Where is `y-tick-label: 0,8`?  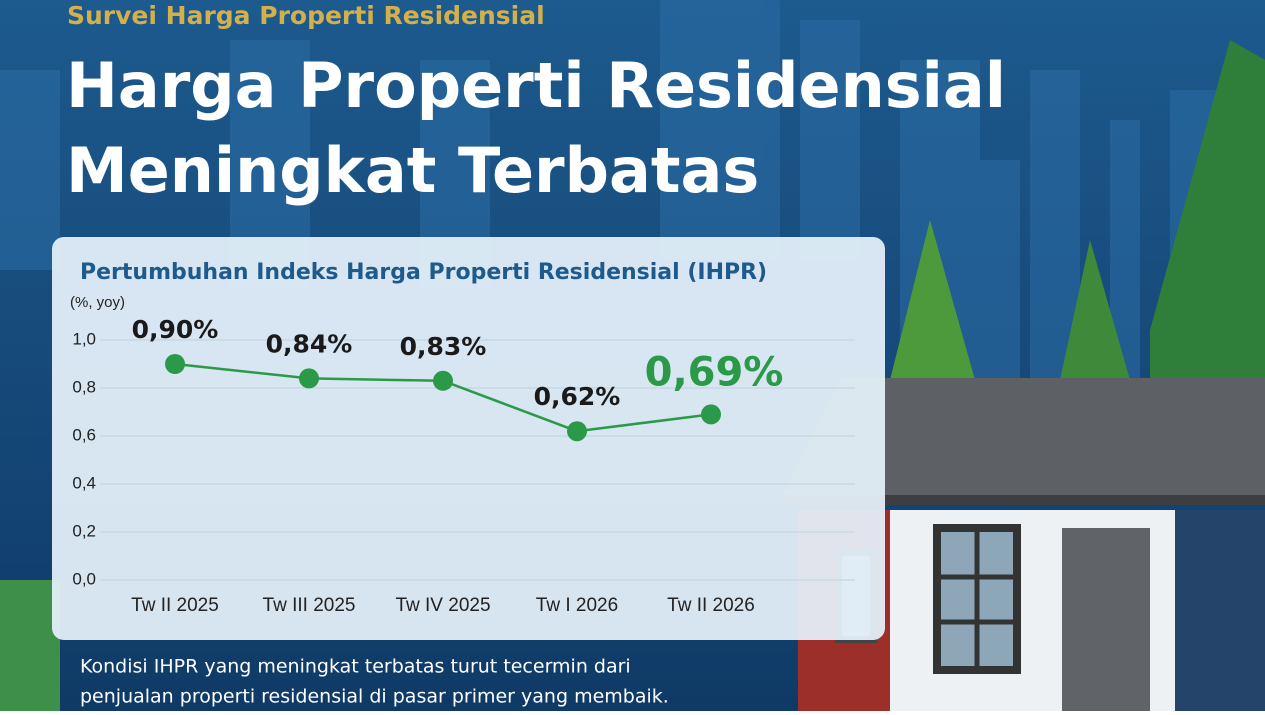 y-tick-label: 0,8 is located at coordinates (84, 386).